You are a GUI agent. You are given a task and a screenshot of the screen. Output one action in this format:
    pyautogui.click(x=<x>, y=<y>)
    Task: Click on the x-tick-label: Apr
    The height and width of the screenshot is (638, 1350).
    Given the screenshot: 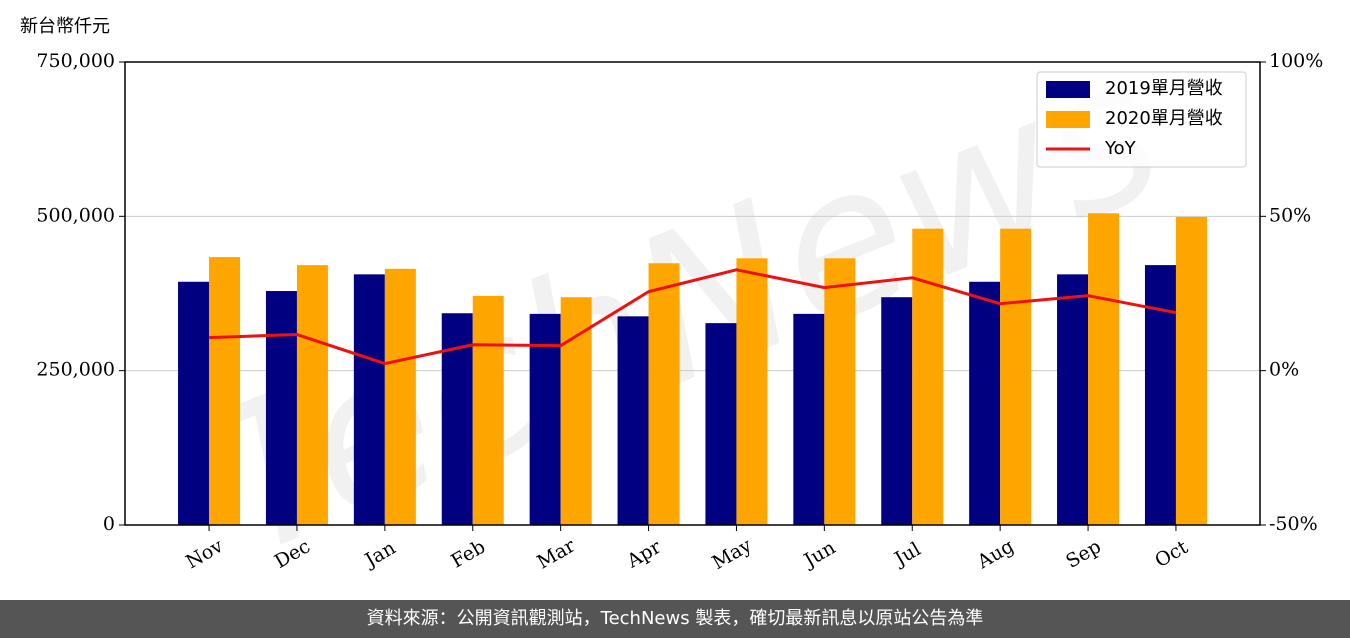 What is the action you would take?
    pyautogui.click(x=644, y=553)
    